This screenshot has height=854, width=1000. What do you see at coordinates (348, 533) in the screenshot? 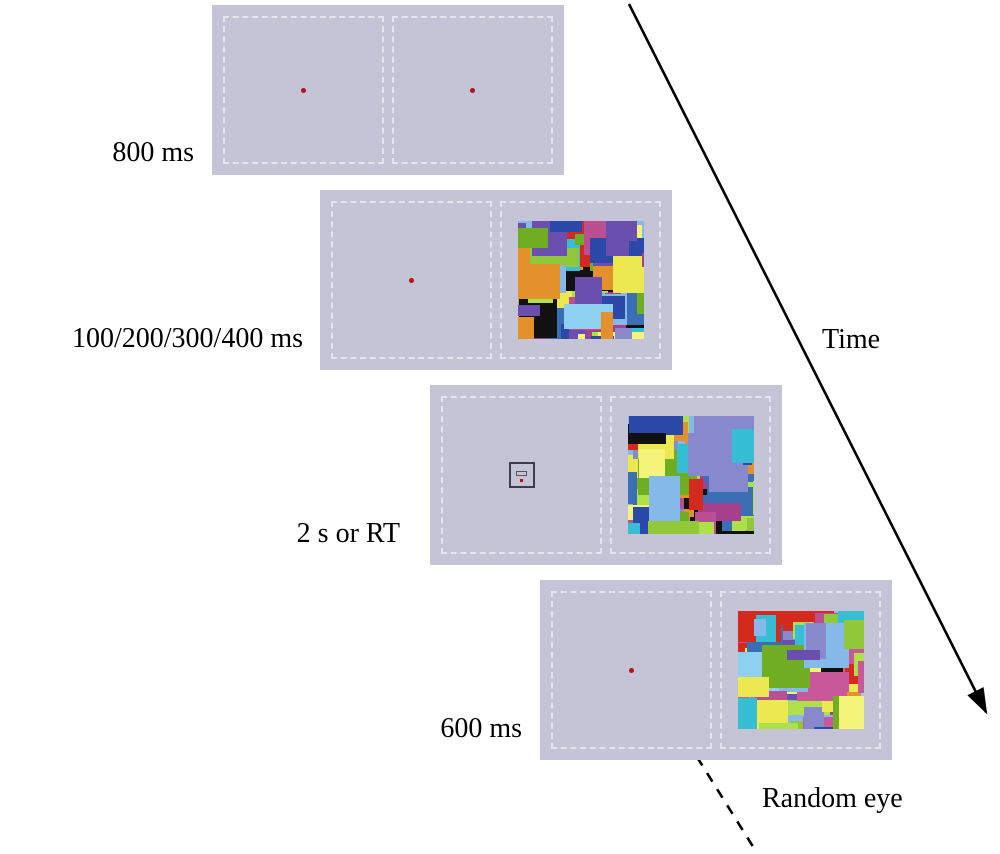
I see `stage-label-3: 2 s or RT` at bounding box center [348, 533].